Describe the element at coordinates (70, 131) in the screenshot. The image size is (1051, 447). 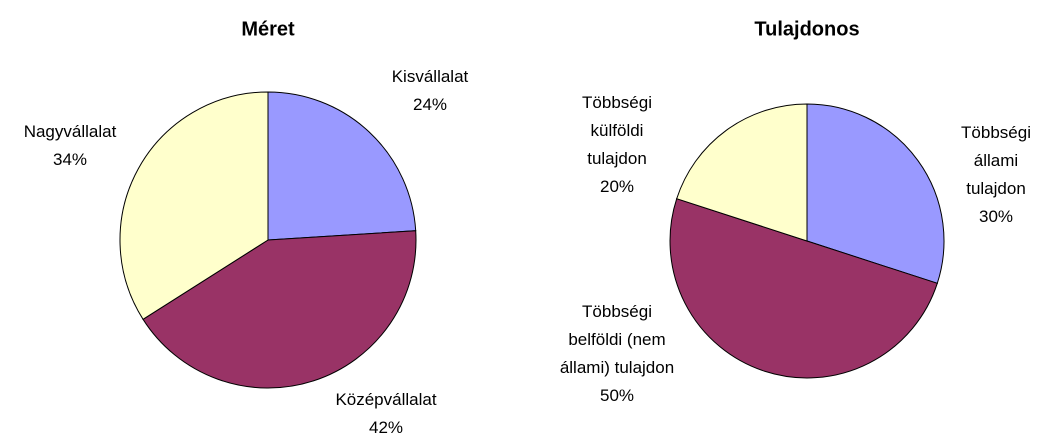
I see `slice-category: Nagyvállalat` at that location.